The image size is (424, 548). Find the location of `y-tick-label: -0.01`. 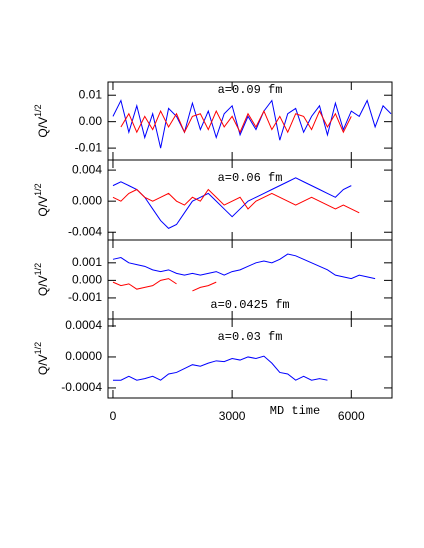

y-tick-label: -0.01 is located at coordinates (89, 147).